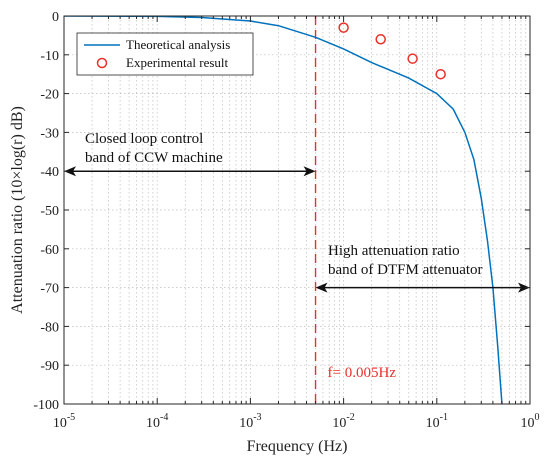 The width and height of the screenshot is (550, 468). Describe the element at coordinates (49, 327) in the screenshot. I see `y-tick-label: -80` at that location.